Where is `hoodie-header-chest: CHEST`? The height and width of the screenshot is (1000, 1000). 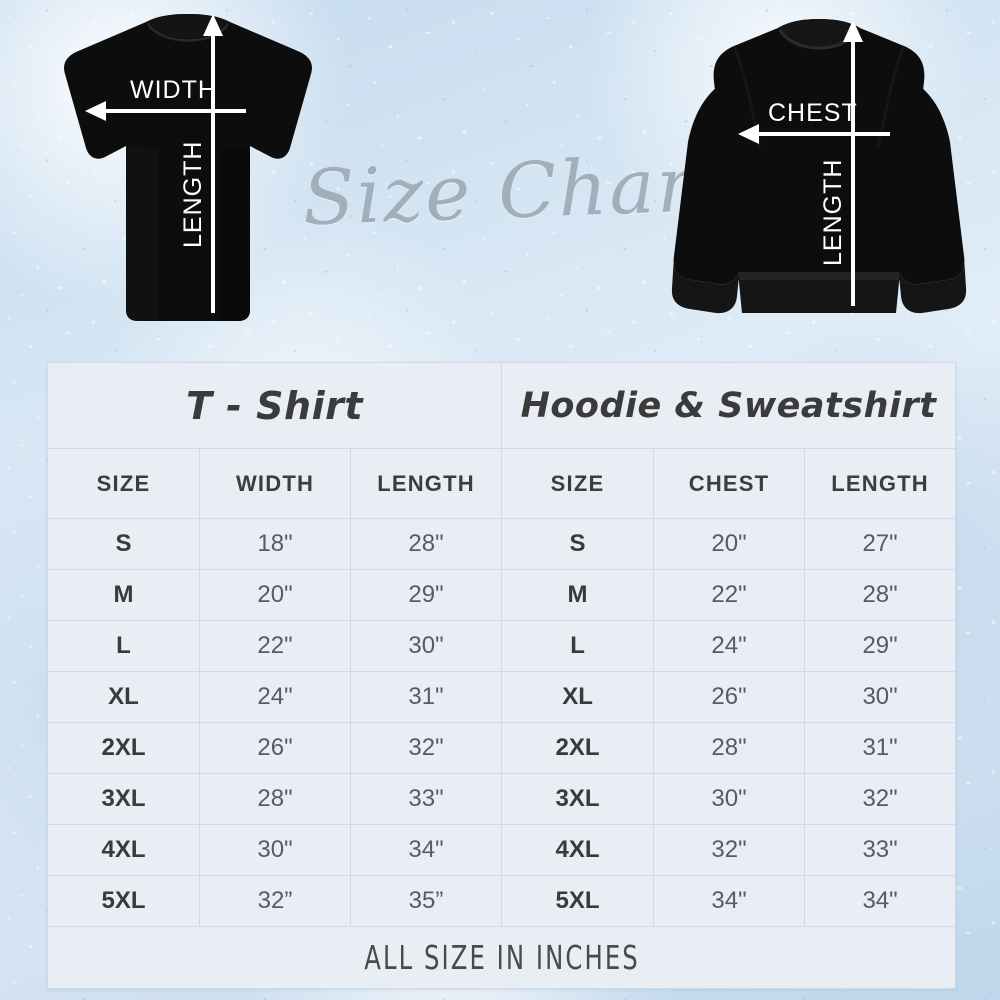 hoodie-header-chest: CHEST is located at coordinates (729, 483).